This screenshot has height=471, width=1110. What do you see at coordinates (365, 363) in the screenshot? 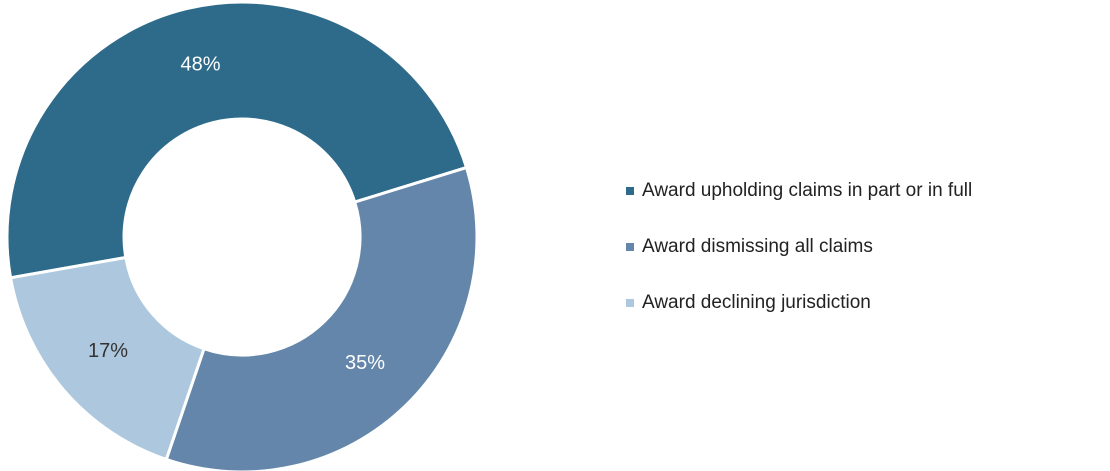
I see `data-label: 35%` at bounding box center [365, 363].